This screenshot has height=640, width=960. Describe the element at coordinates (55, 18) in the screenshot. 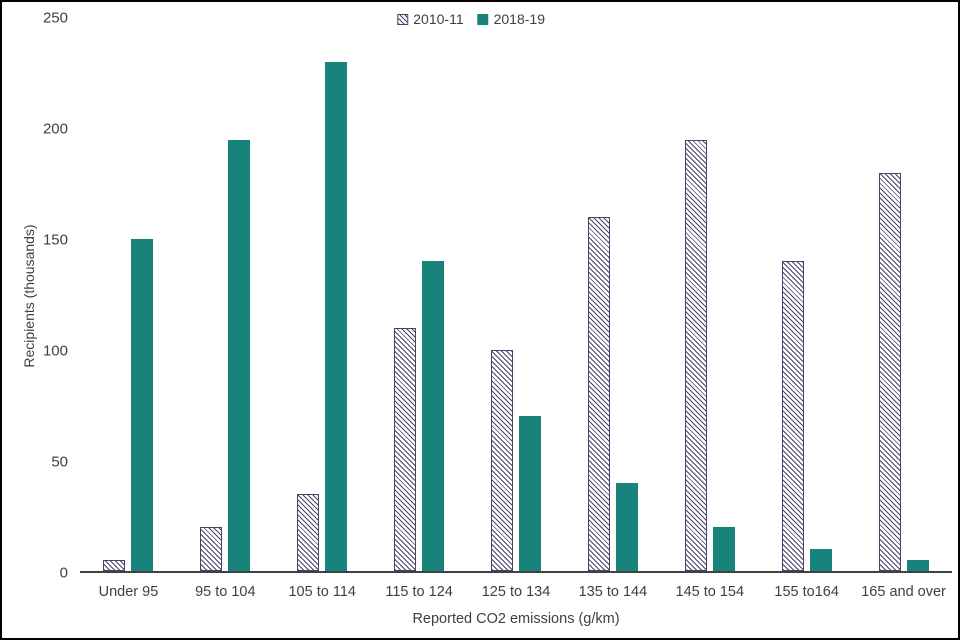

I see `y-tick-label: 250` at that location.